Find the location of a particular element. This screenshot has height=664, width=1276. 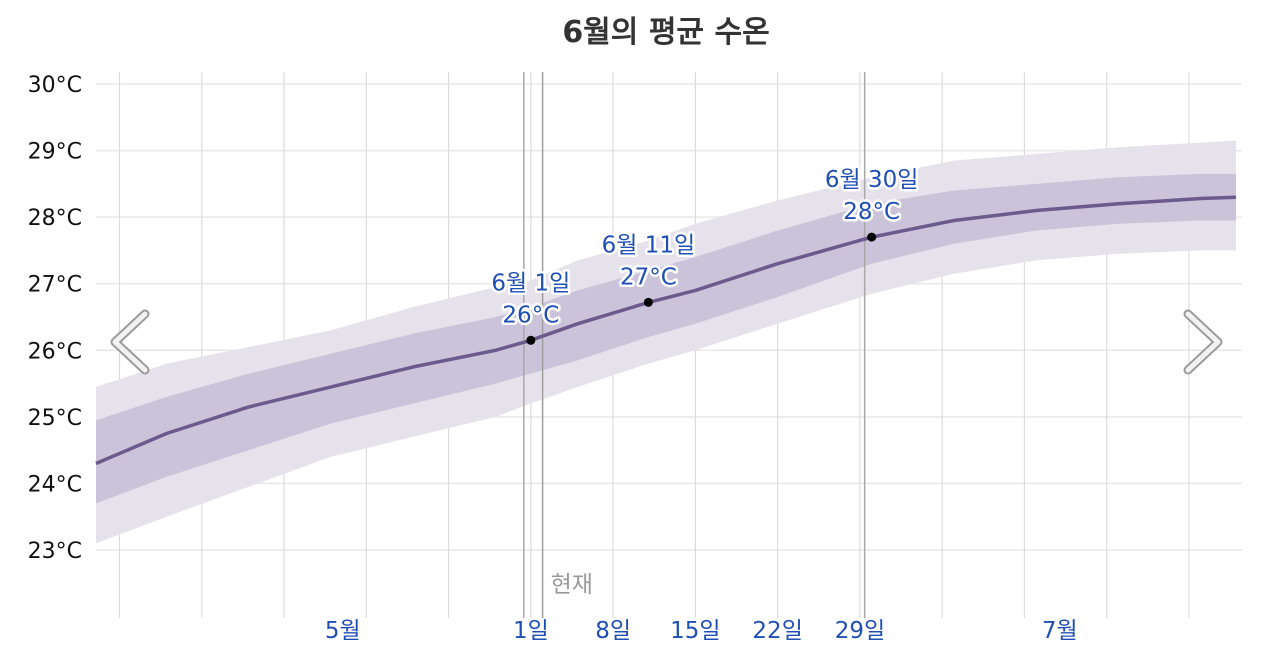

y-tick-label: 23°C is located at coordinates (55, 551).